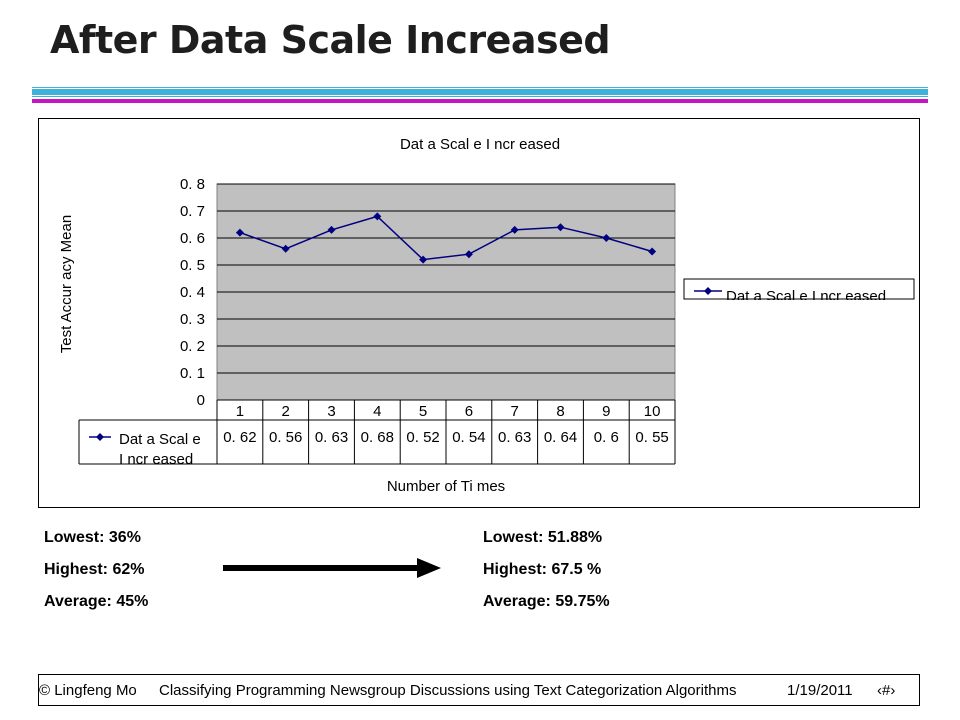  What do you see at coordinates (192, 238) in the screenshot?
I see `y-tick-label: 0. 6` at bounding box center [192, 238].